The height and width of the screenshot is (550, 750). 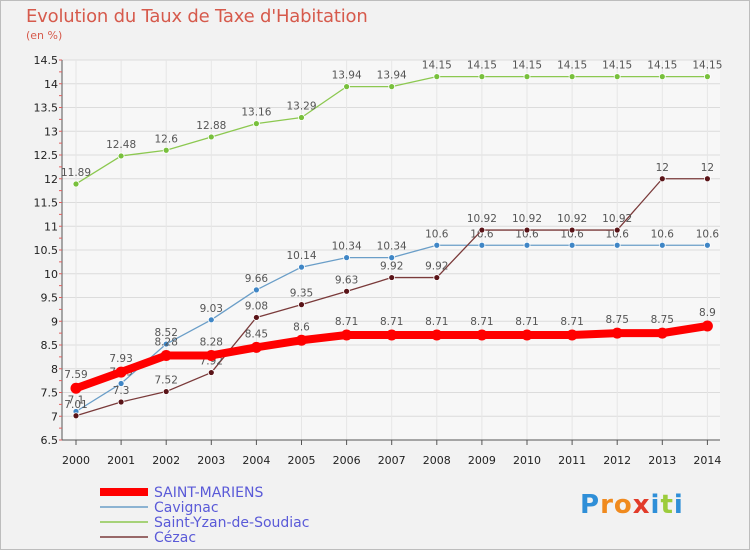 I want to click on x-tick-label: 2005, so click(x=302, y=460).